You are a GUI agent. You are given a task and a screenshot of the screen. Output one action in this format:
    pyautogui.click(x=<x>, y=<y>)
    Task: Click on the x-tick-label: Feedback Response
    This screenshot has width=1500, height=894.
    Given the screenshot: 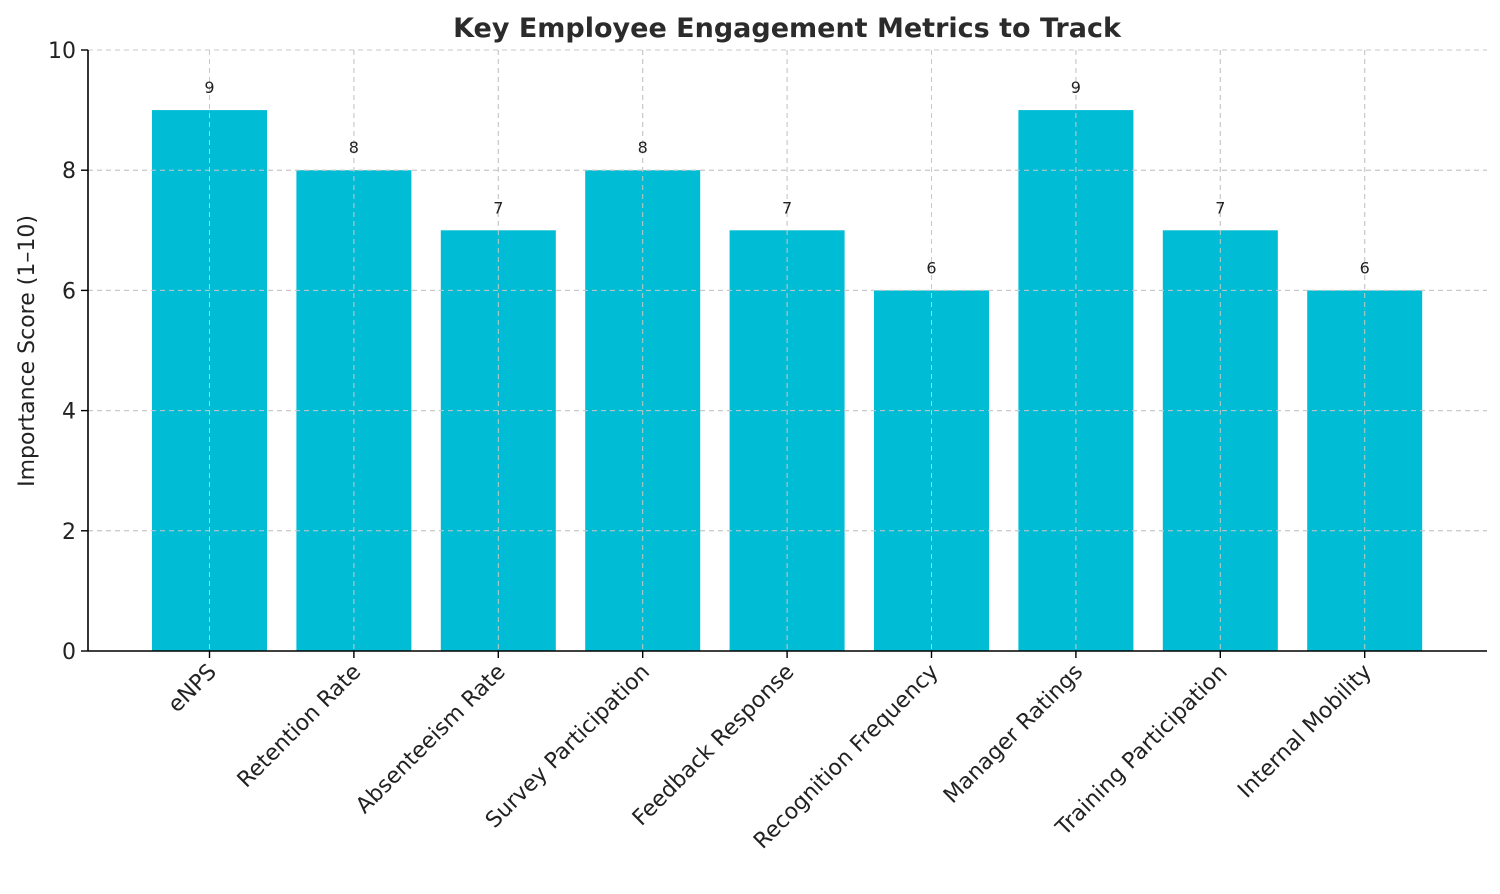 What is the action you would take?
    pyautogui.click(x=713, y=745)
    